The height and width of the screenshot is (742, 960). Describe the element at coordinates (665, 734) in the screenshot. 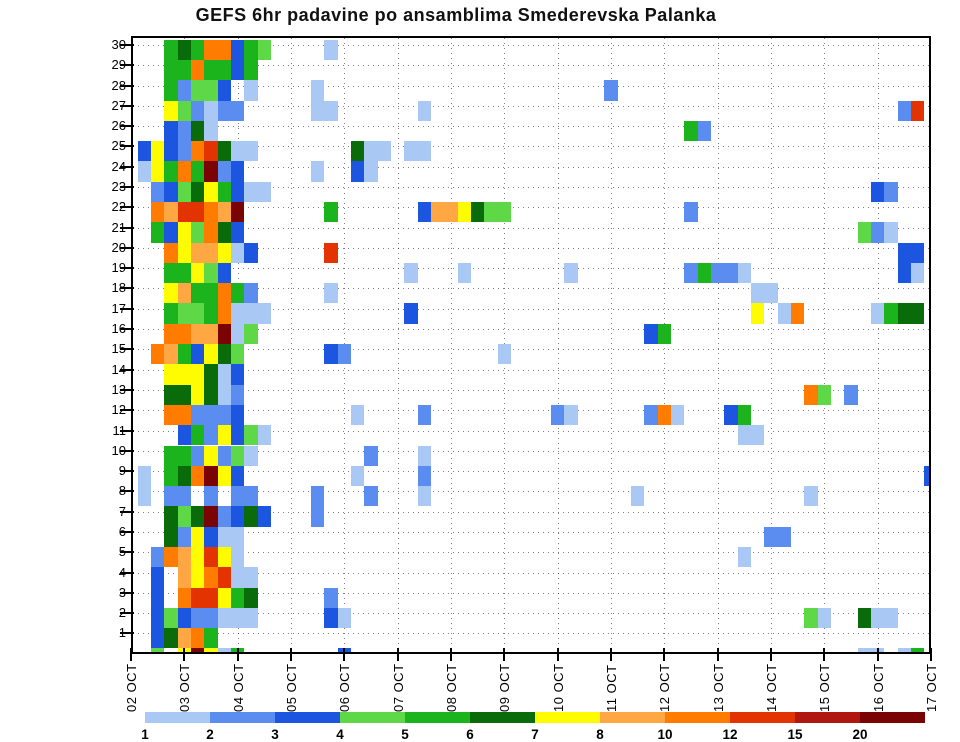

I see `colorbar-label: 10` at that location.